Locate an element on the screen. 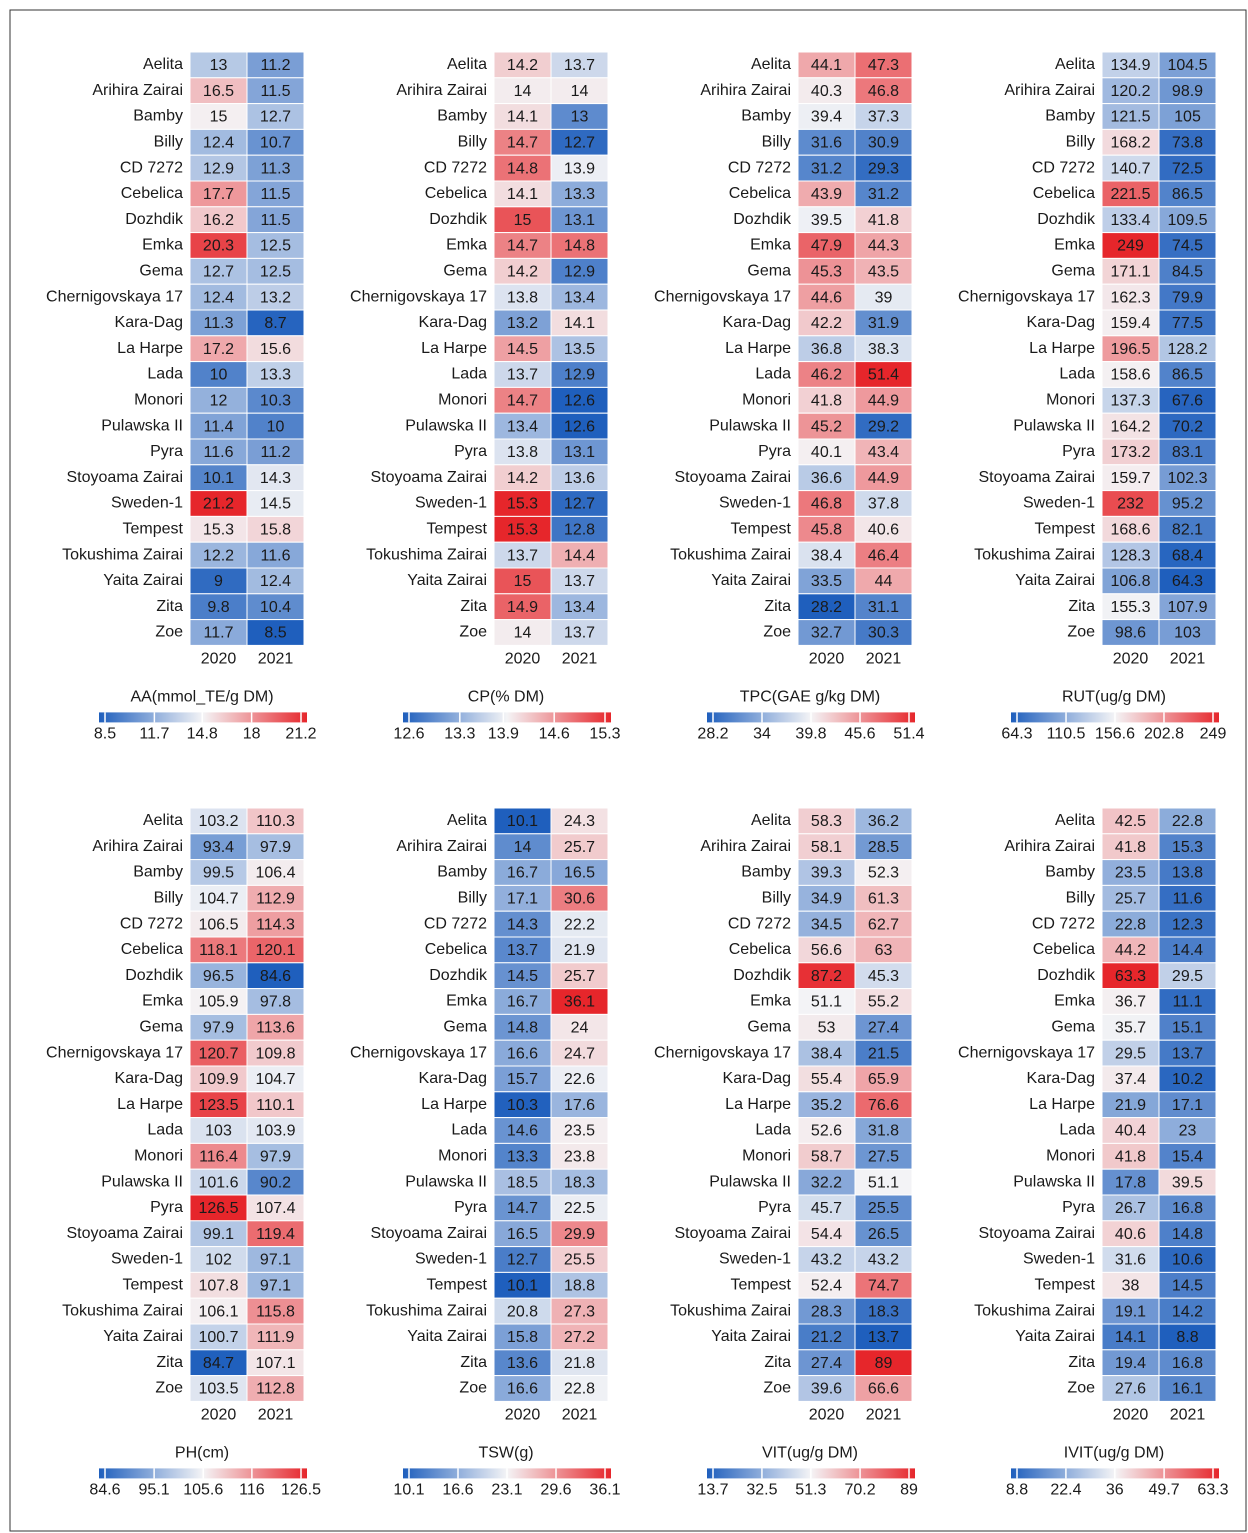  cell-label: 102.3 is located at coordinates (1187, 478).